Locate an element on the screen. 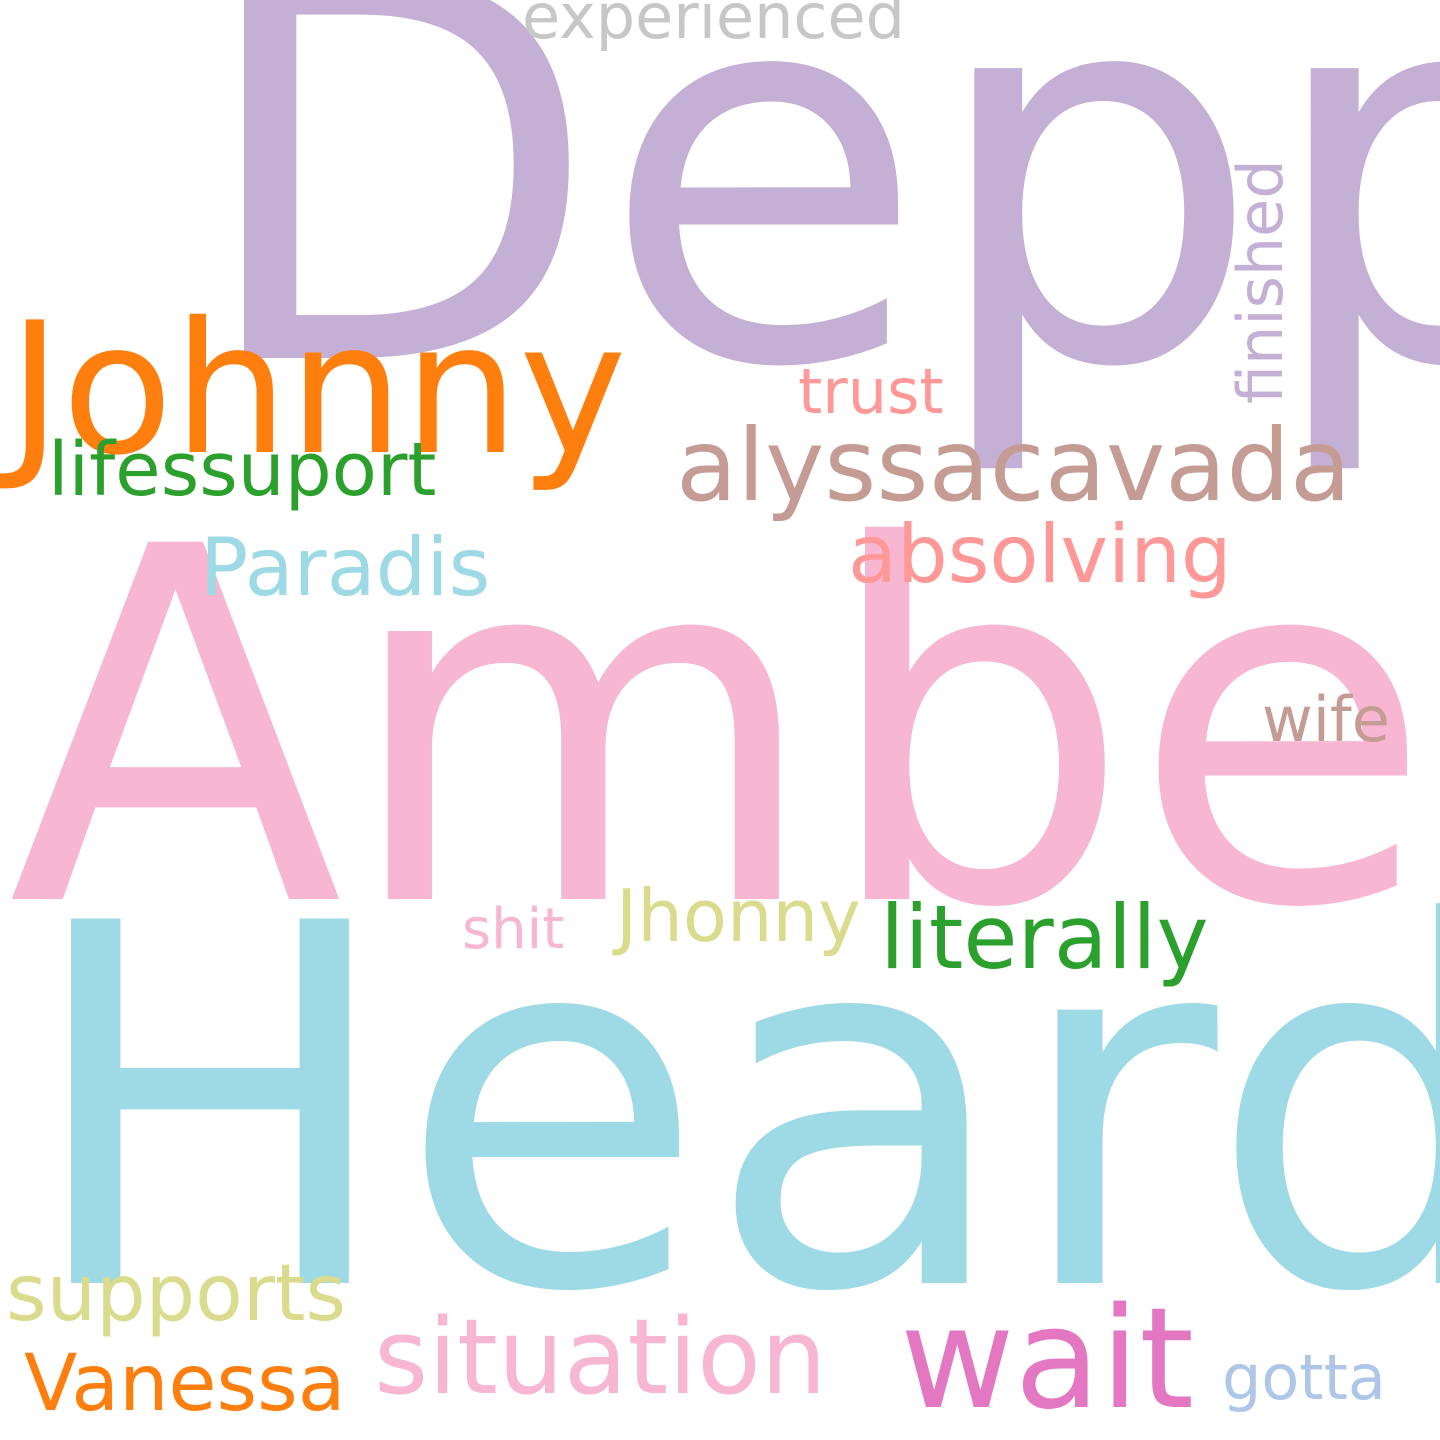 The height and width of the screenshot is (1440, 1440). word-supports: supports is located at coordinates (176, 1294).